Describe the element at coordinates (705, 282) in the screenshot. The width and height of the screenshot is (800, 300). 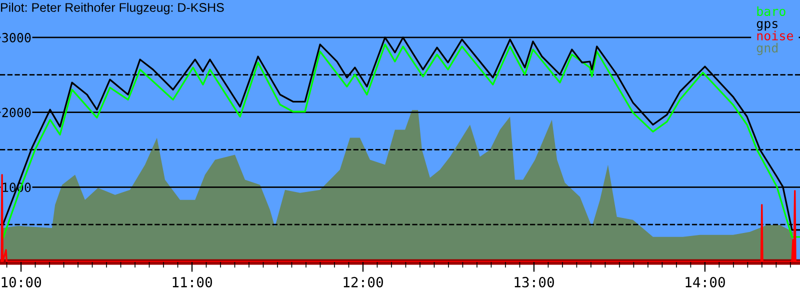
I see `x-tick-label: 14:00` at that location.